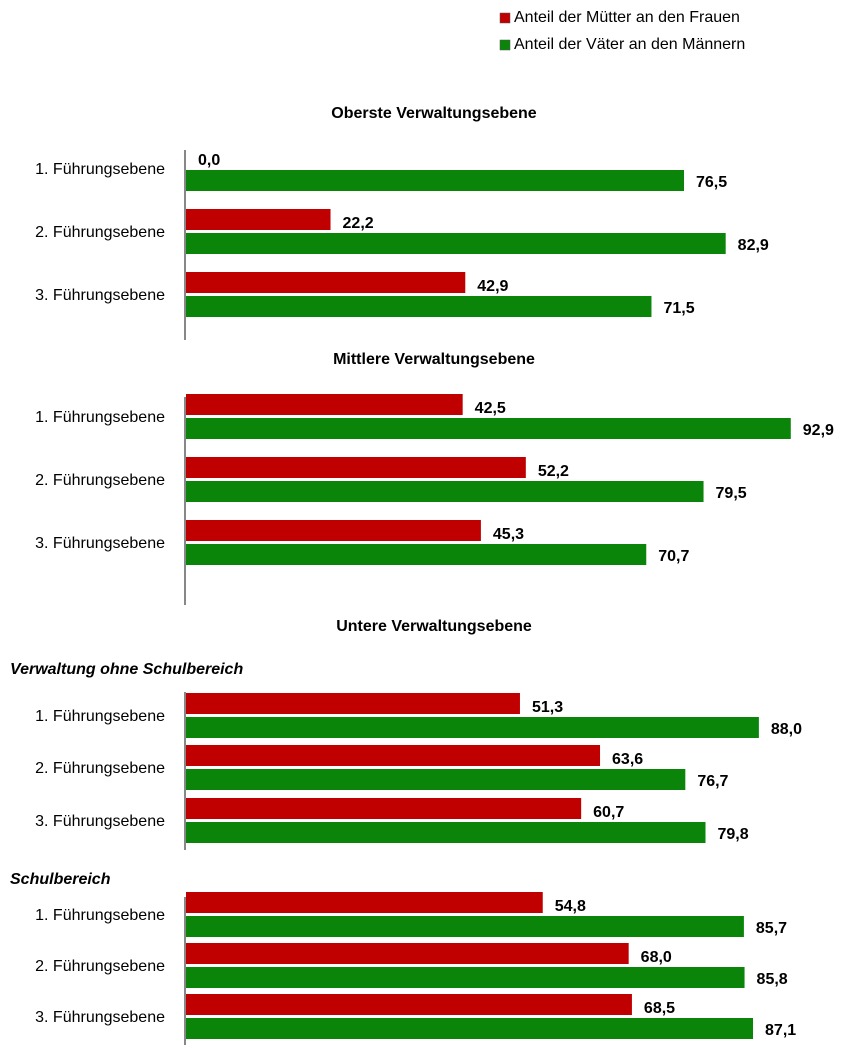 This screenshot has height=1048, width=847. What do you see at coordinates (608, 812) in the screenshot?
I see `value-label: 60,7` at bounding box center [608, 812].